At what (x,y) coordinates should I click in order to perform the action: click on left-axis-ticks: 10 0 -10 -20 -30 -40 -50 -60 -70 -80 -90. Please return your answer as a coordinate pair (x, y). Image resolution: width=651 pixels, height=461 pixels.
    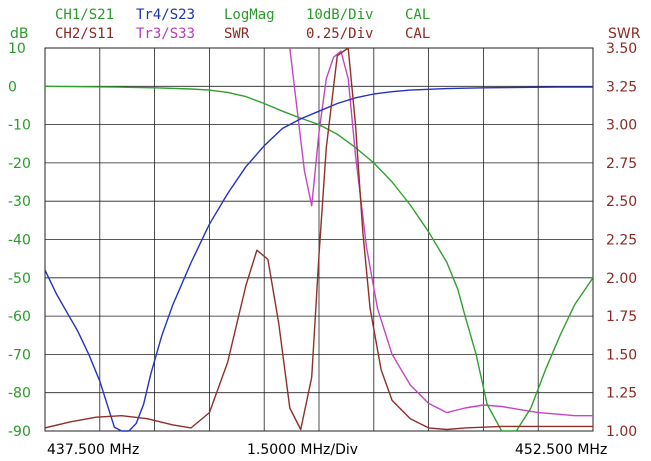
    Looking at the image, I should click on (19, 240).